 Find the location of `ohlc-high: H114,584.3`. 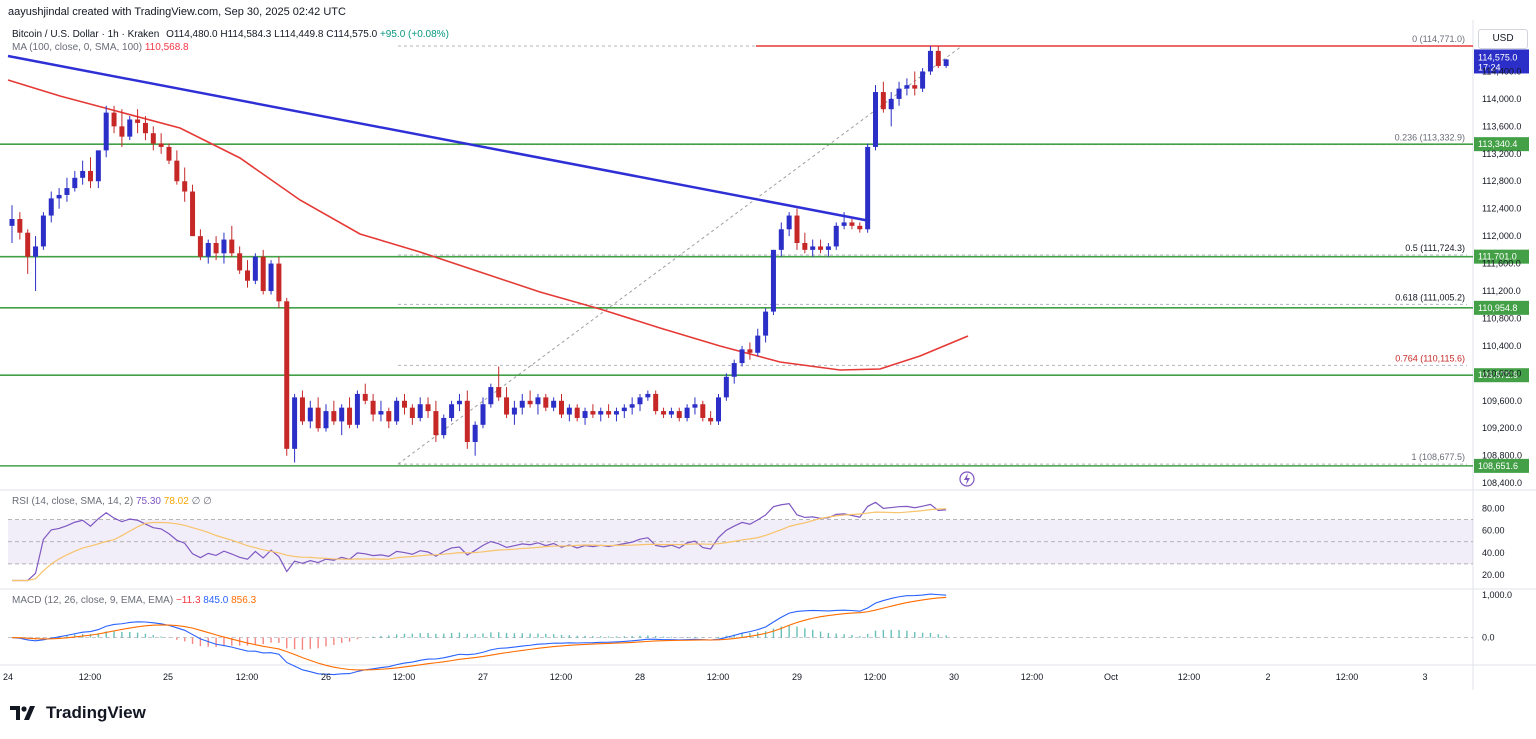

ohlc-high: H114,584.3 is located at coordinates (246, 34).